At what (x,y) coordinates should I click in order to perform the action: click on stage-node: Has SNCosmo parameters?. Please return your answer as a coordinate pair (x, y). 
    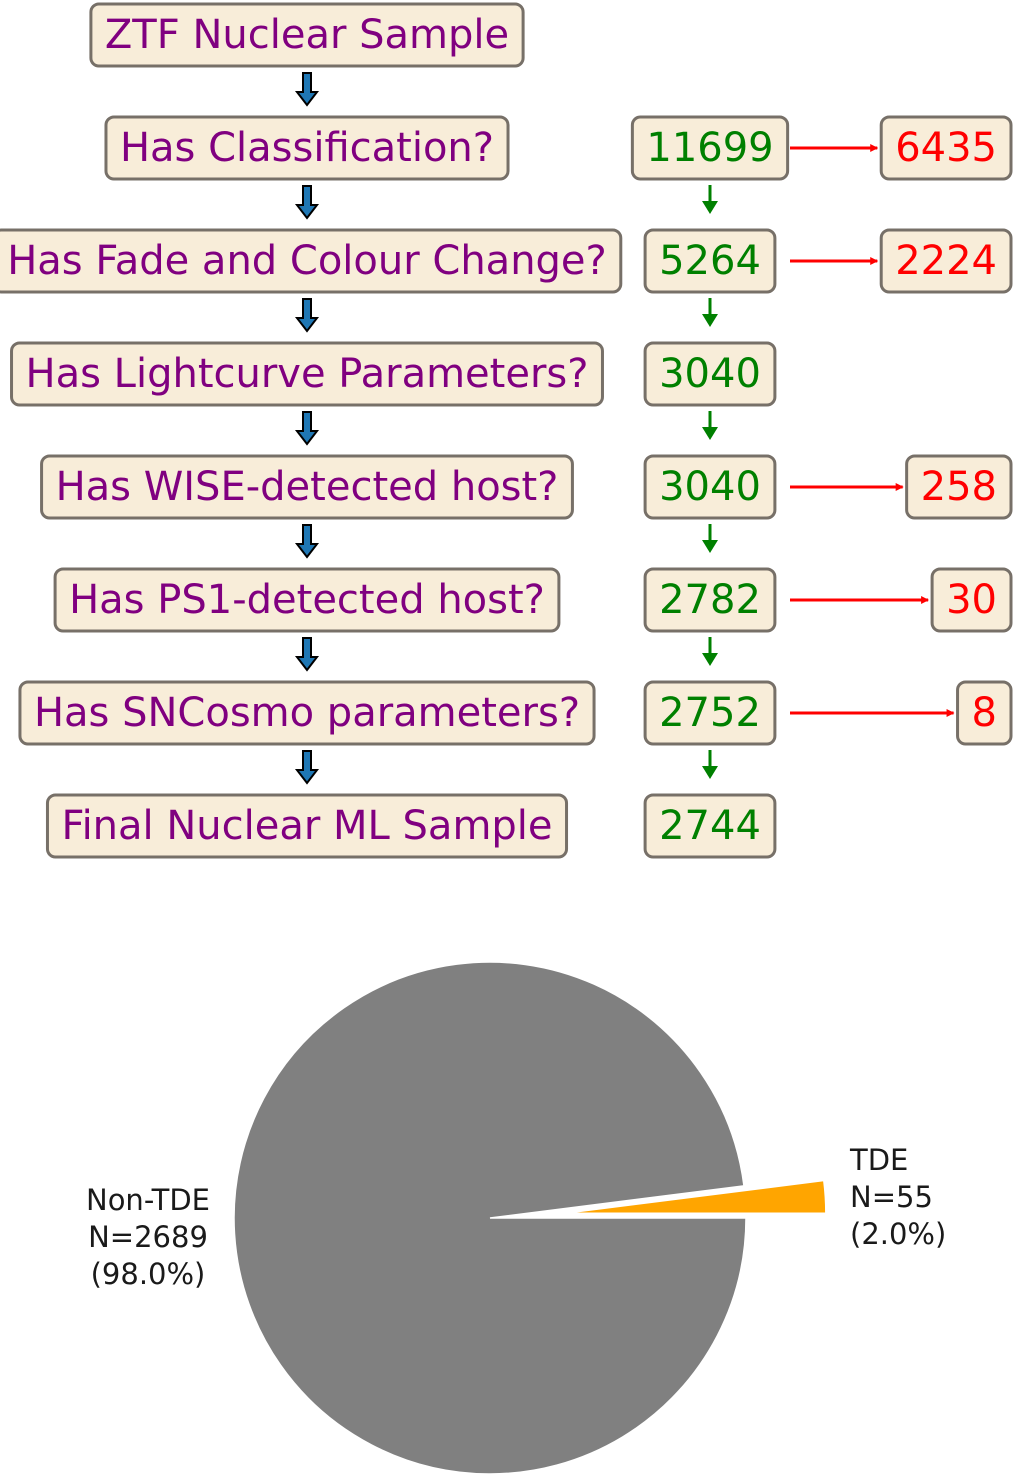
    Looking at the image, I should click on (307, 713).